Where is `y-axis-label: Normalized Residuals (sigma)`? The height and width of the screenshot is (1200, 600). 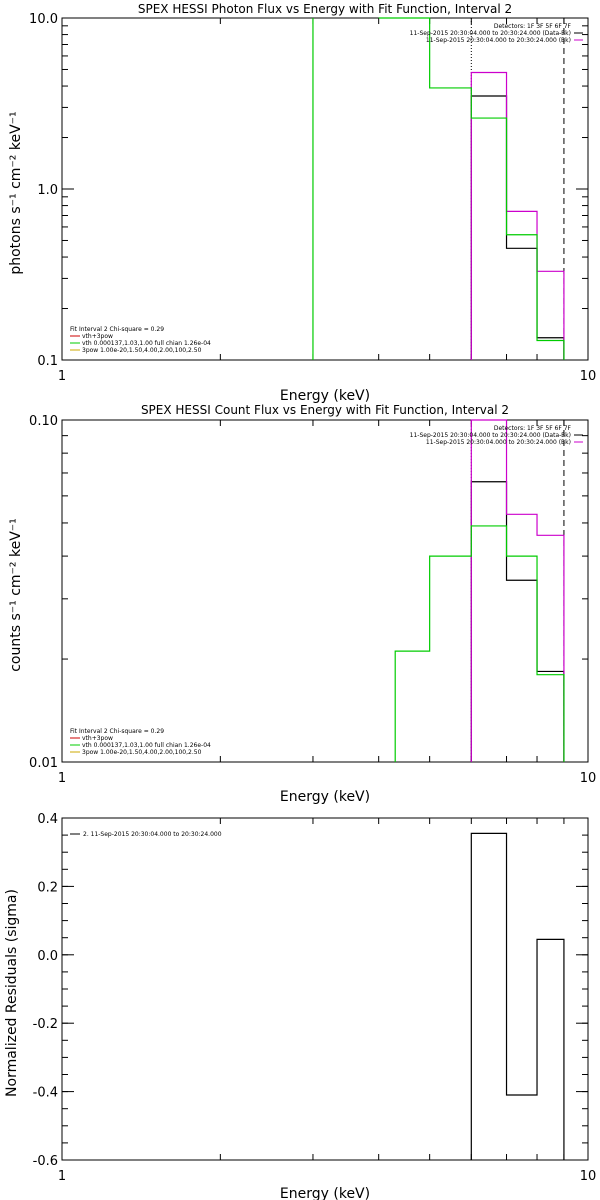 y-axis-label: Normalized Residuals (sigma) is located at coordinates (12, 993).